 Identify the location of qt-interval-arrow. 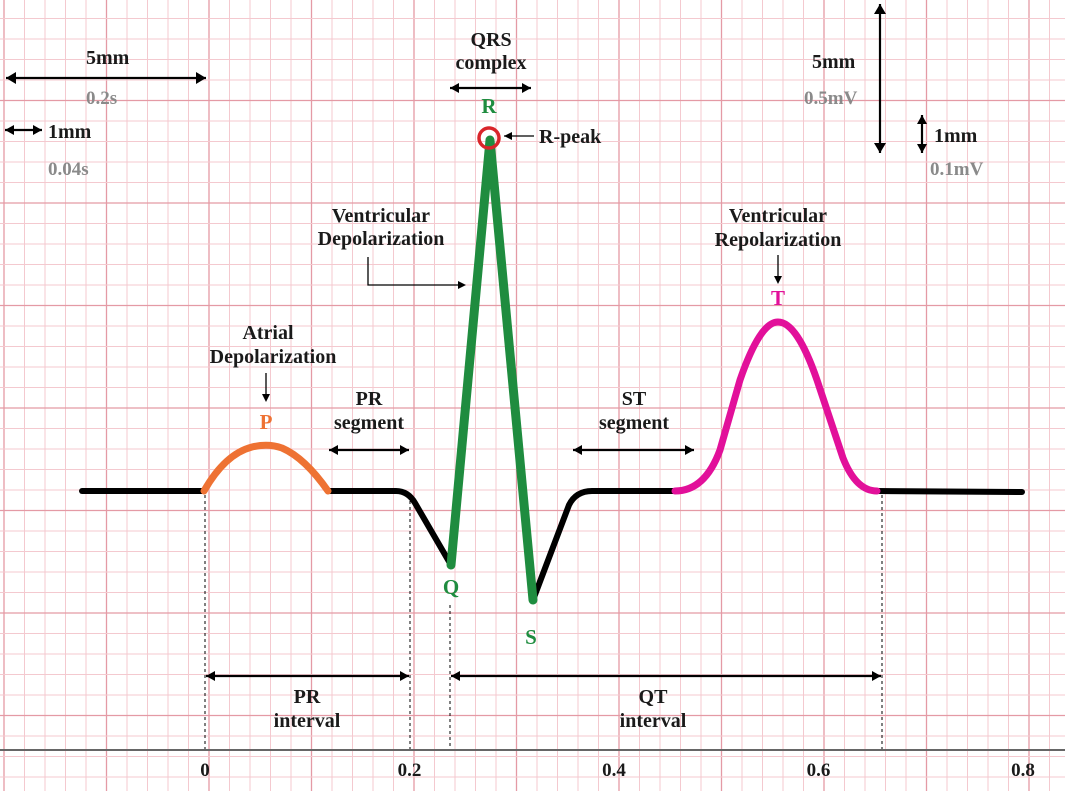
(666, 676).